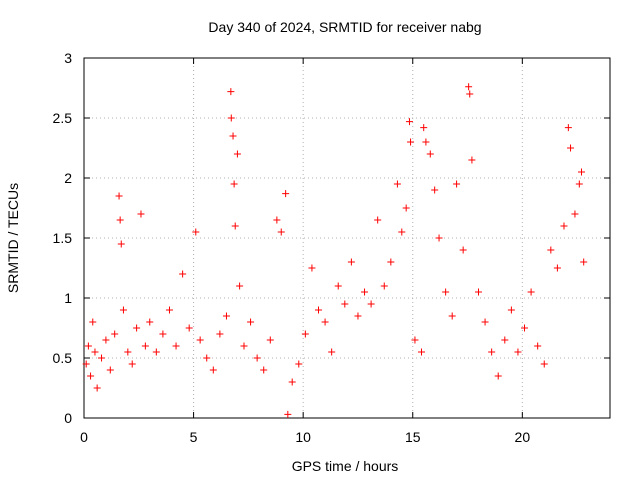  What do you see at coordinates (303, 437) in the screenshot?
I see `x-tick-label: 10` at bounding box center [303, 437].